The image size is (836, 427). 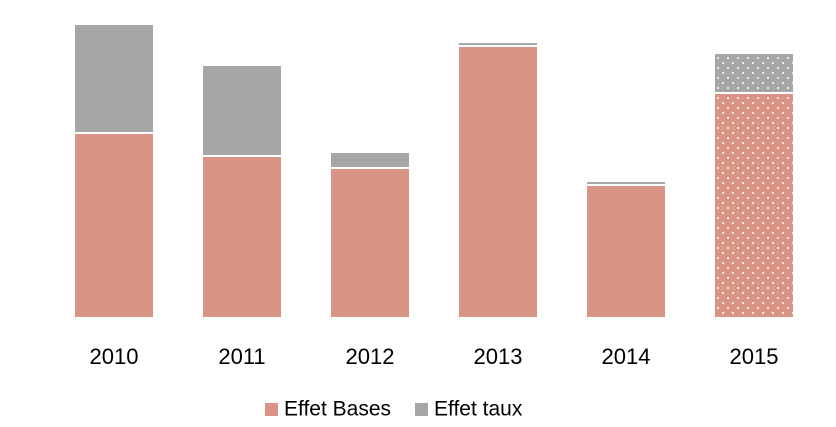 What do you see at coordinates (370, 356) in the screenshot?
I see `x-tick-label: 2012` at bounding box center [370, 356].